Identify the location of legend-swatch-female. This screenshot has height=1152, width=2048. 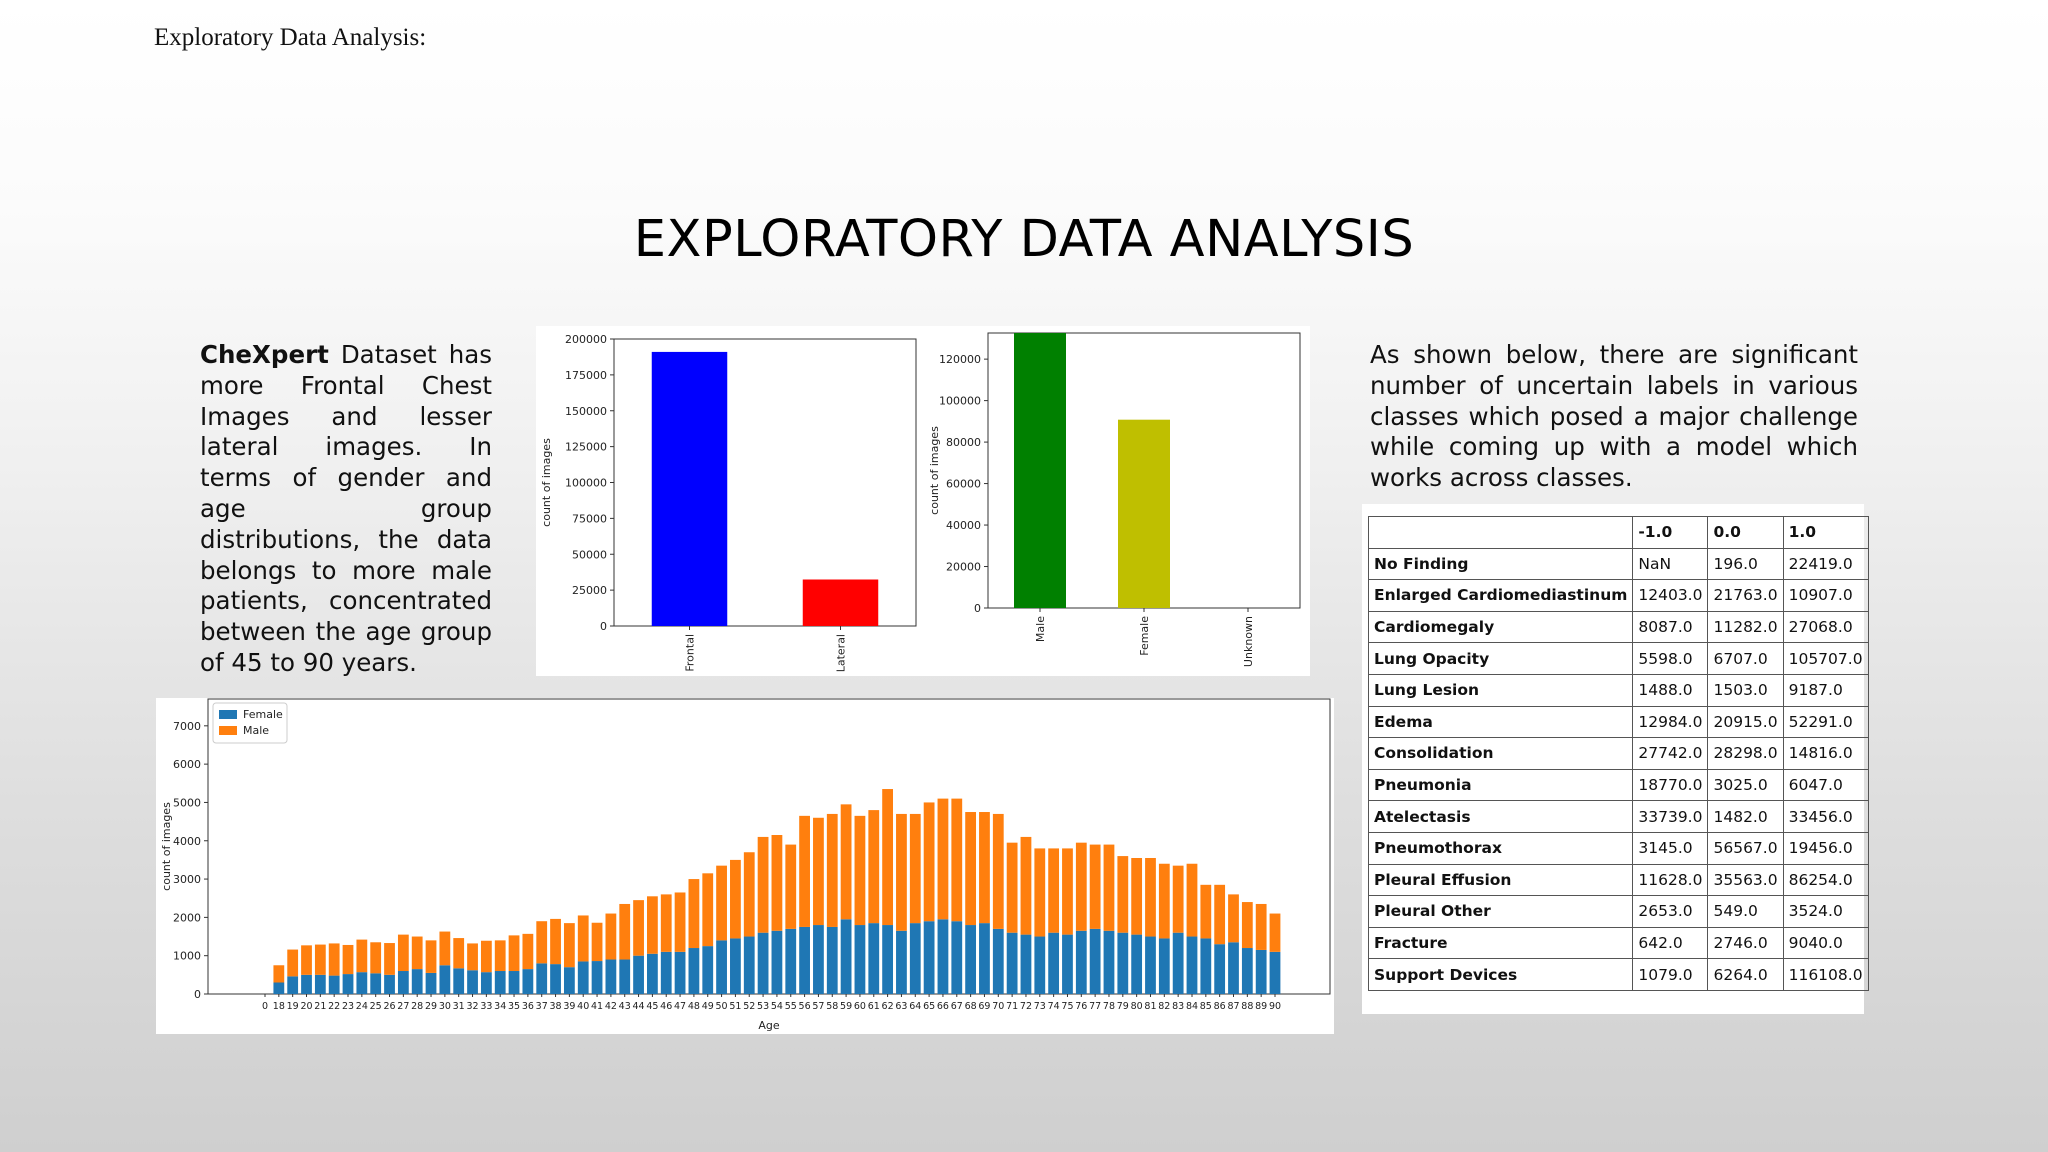
(228, 714).